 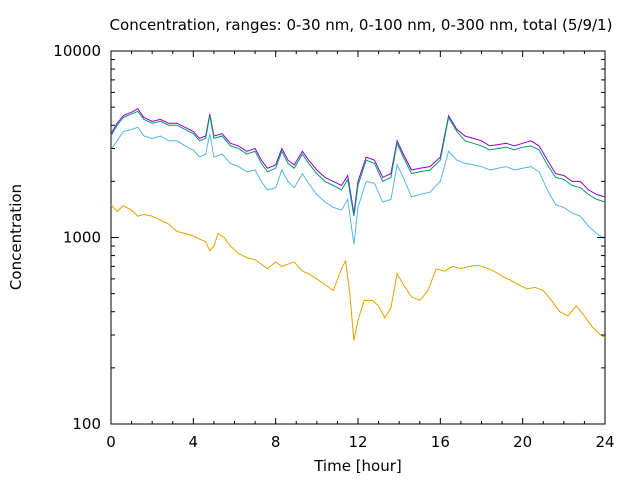 I want to click on y-axis-label: Concentration, so click(x=16, y=237).